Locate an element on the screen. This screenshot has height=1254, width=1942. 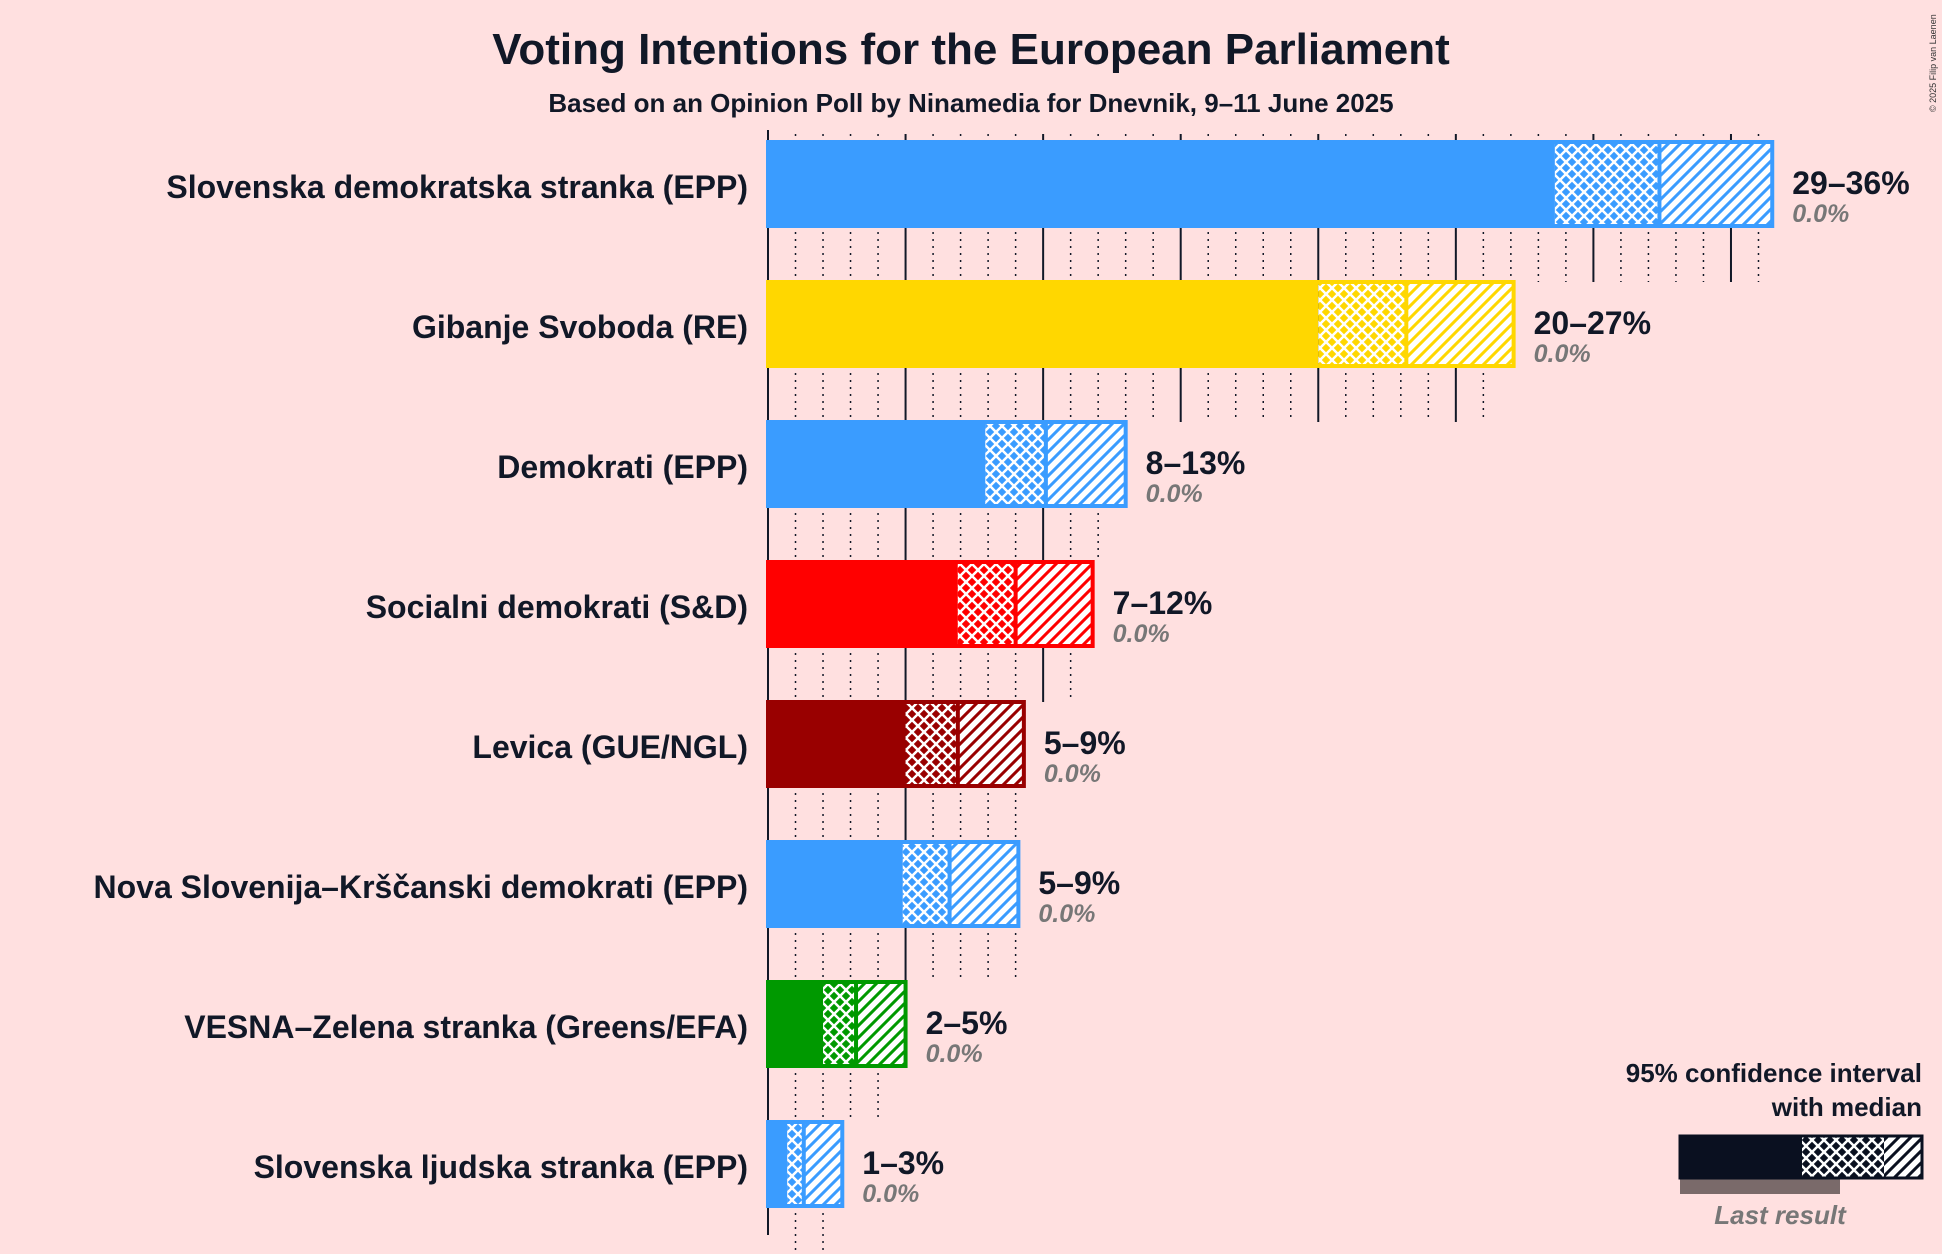
range-label: 1–3% is located at coordinates (903, 1163).